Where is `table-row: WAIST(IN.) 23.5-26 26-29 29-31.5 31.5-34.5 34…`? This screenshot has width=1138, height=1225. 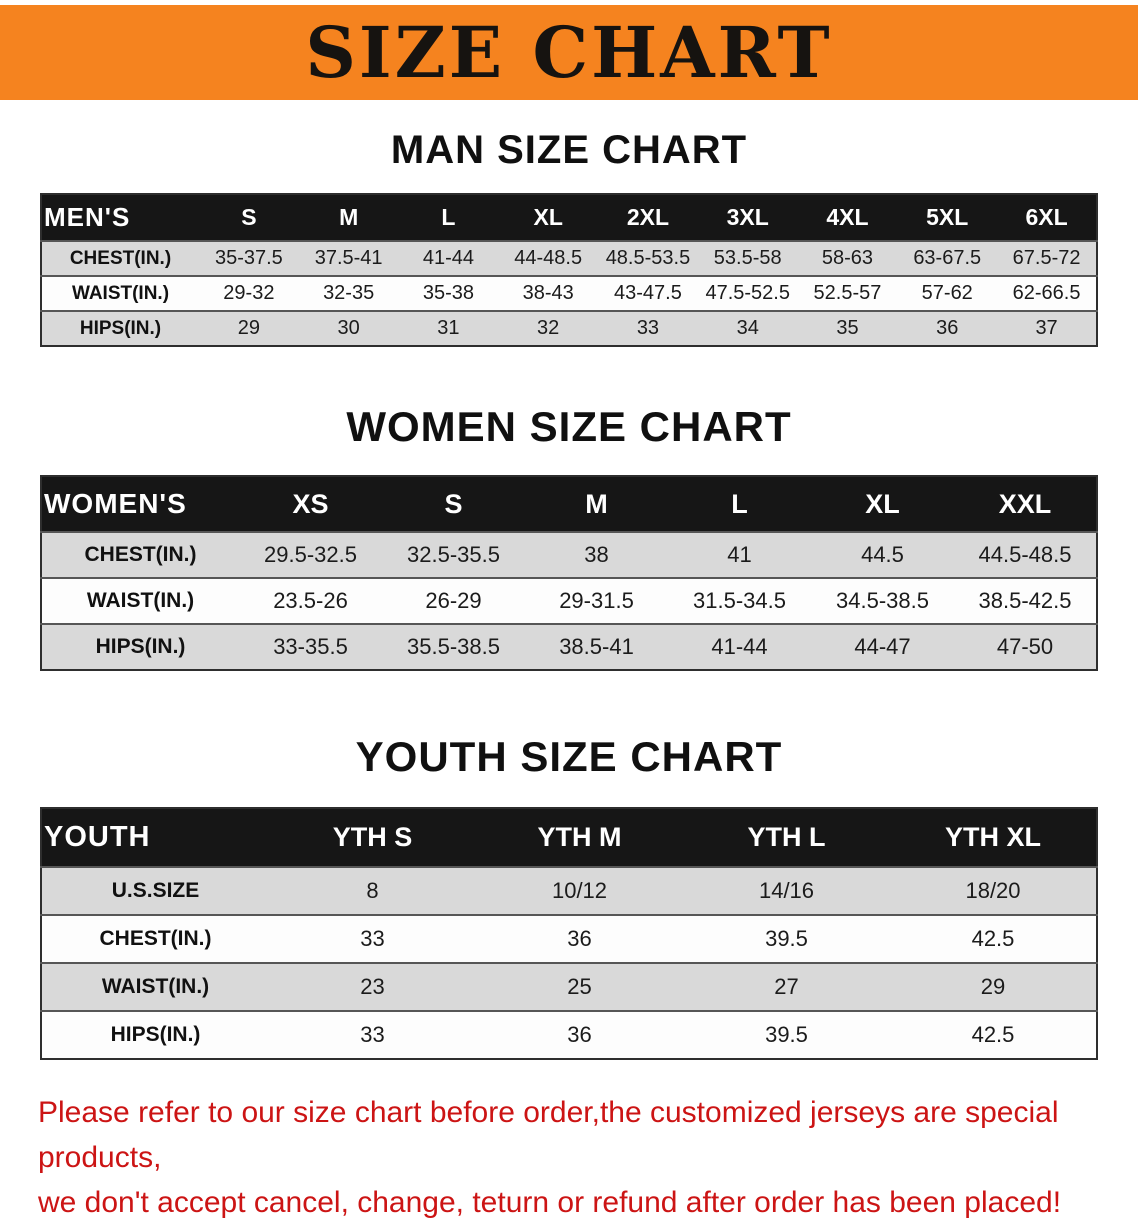
table-row: WAIST(IN.) 23.5-26 26-29 29-31.5 31.5-34.5 34… is located at coordinates (569, 601).